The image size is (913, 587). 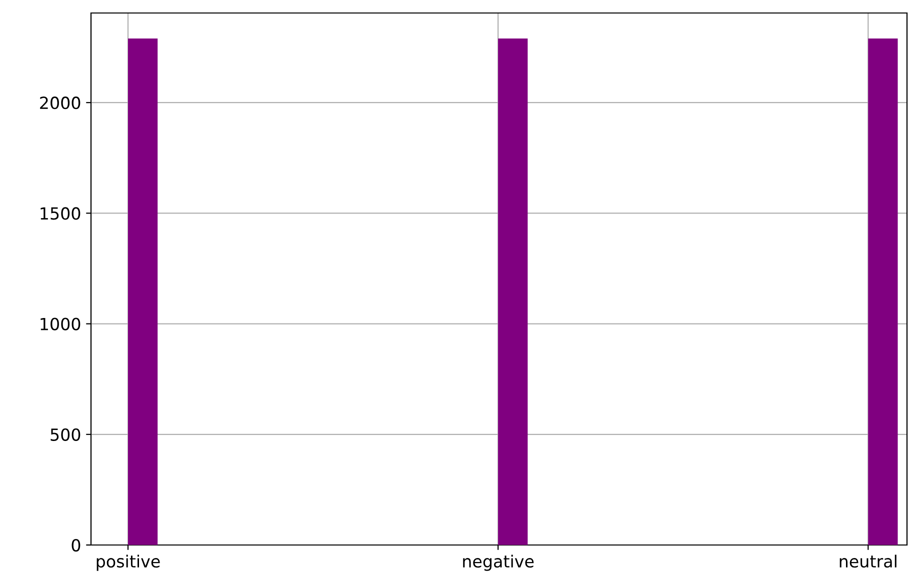 I want to click on y-tick-label: 1500, so click(x=60, y=213).